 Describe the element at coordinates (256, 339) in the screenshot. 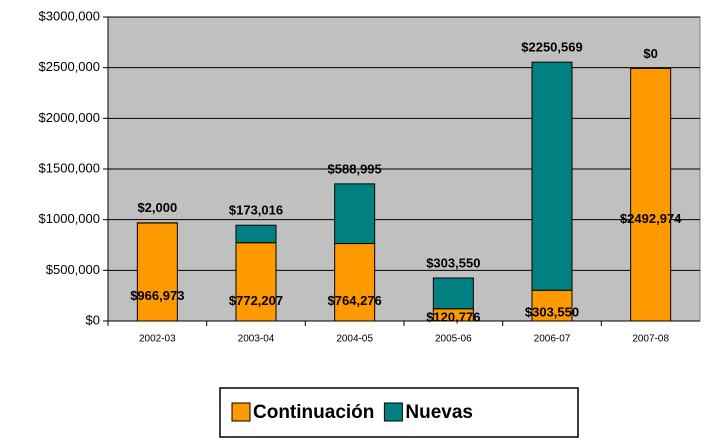

I see `x-tick-label: 2003-04` at that location.